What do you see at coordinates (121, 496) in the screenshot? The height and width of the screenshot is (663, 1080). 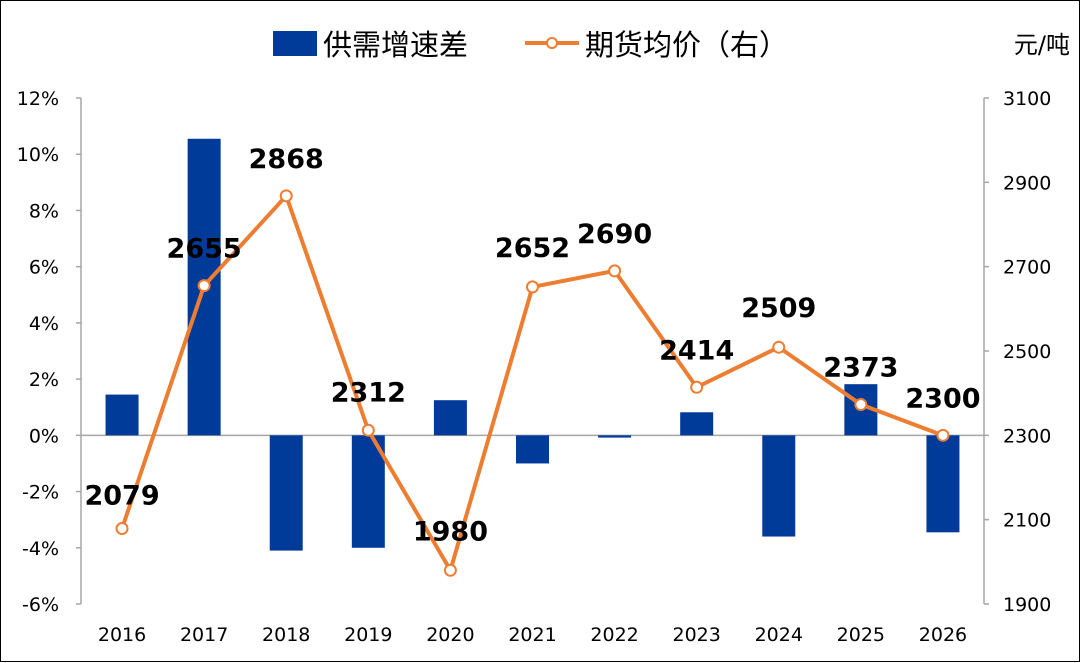 I see `price-data-label: 2079` at bounding box center [121, 496].